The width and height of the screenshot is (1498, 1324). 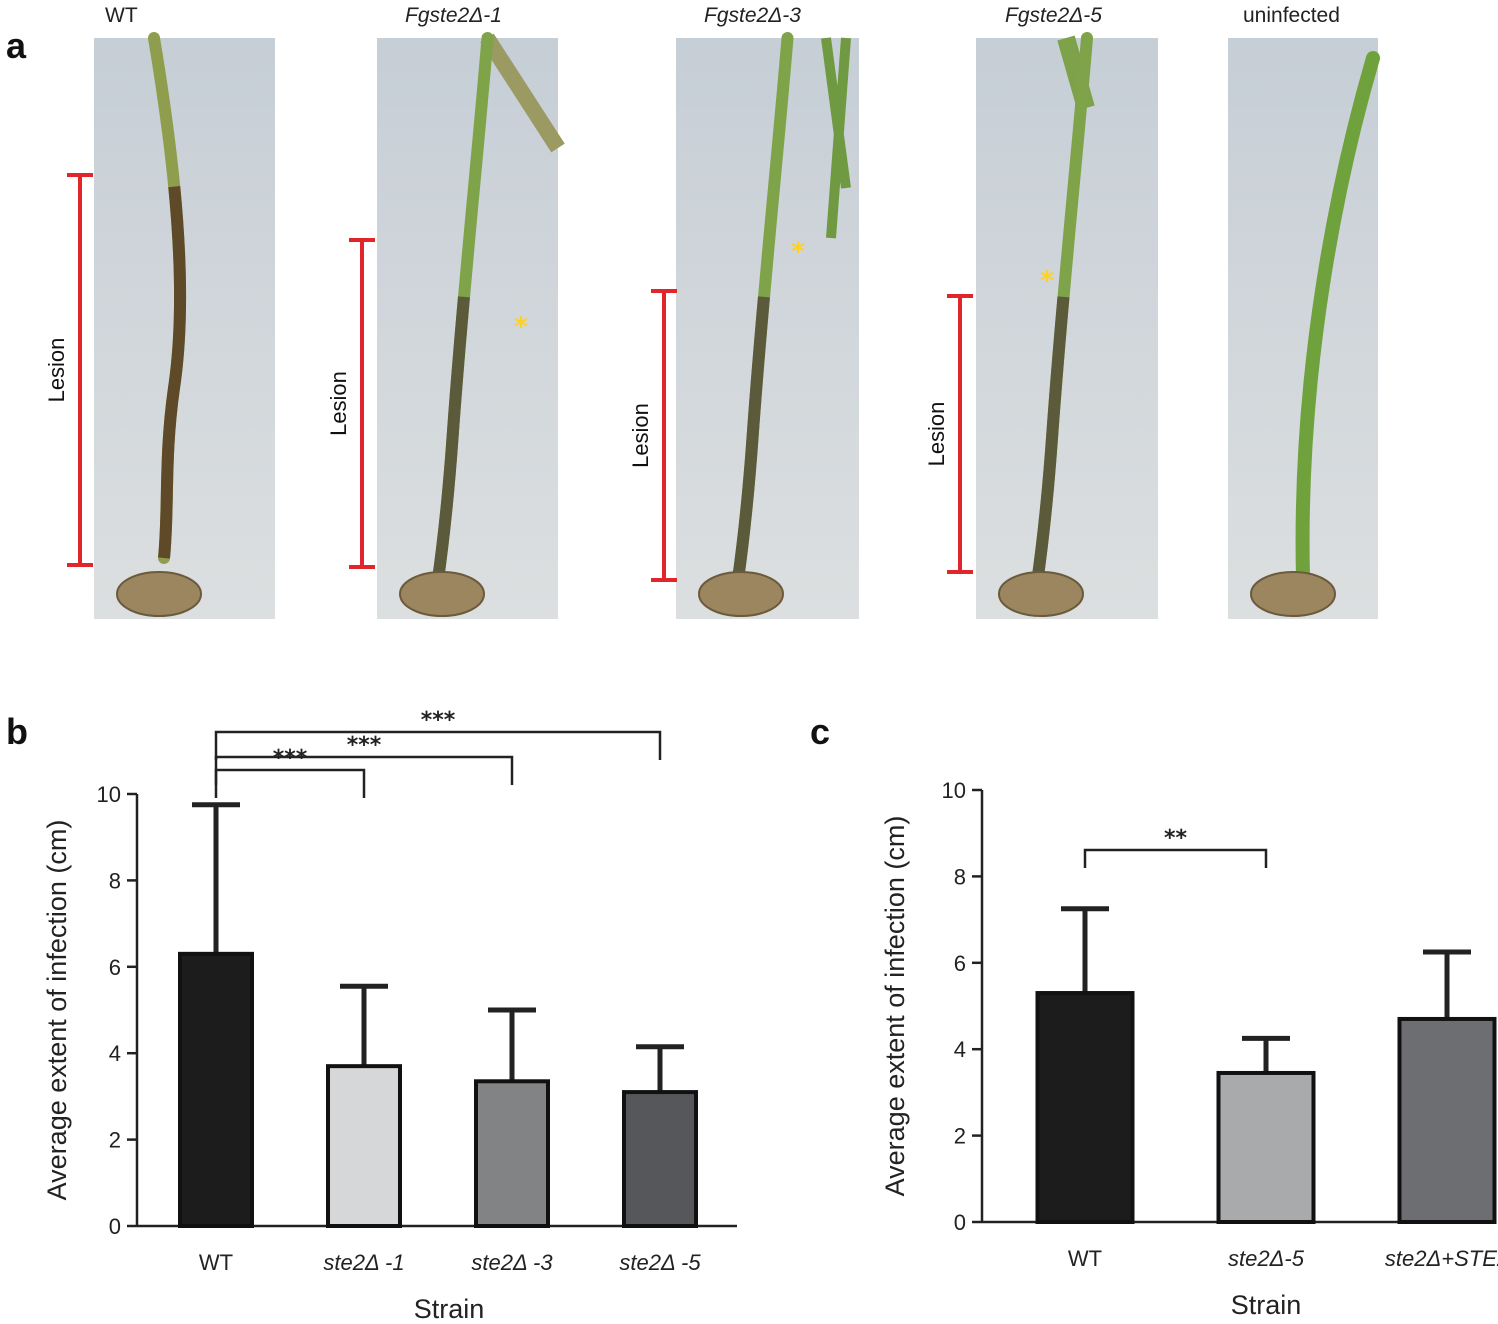 What do you see at coordinates (512, 1262) in the screenshot?
I see `x-tick-label: ste2Δ -3` at bounding box center [512, 1262].